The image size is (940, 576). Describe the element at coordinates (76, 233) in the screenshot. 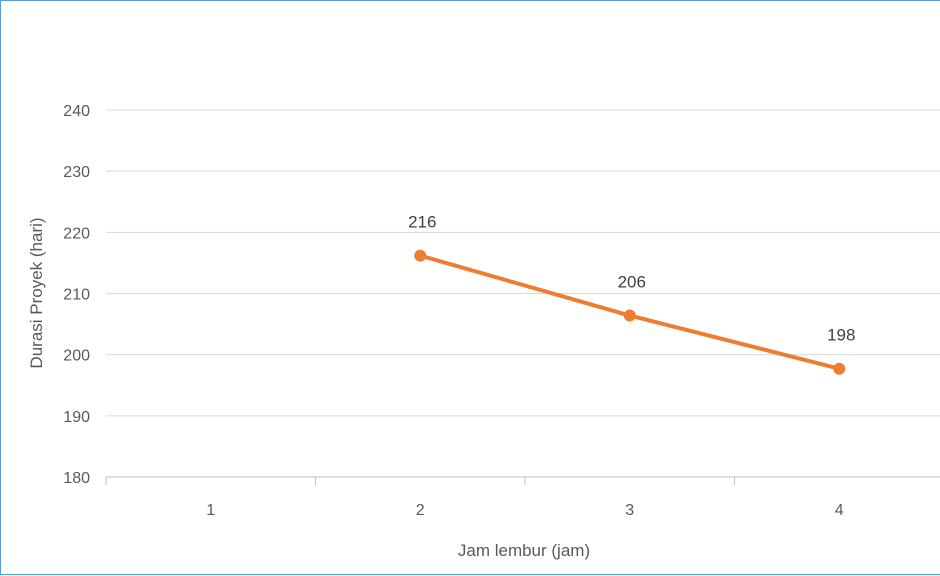

I see `y-tick-label: 220` at that location.